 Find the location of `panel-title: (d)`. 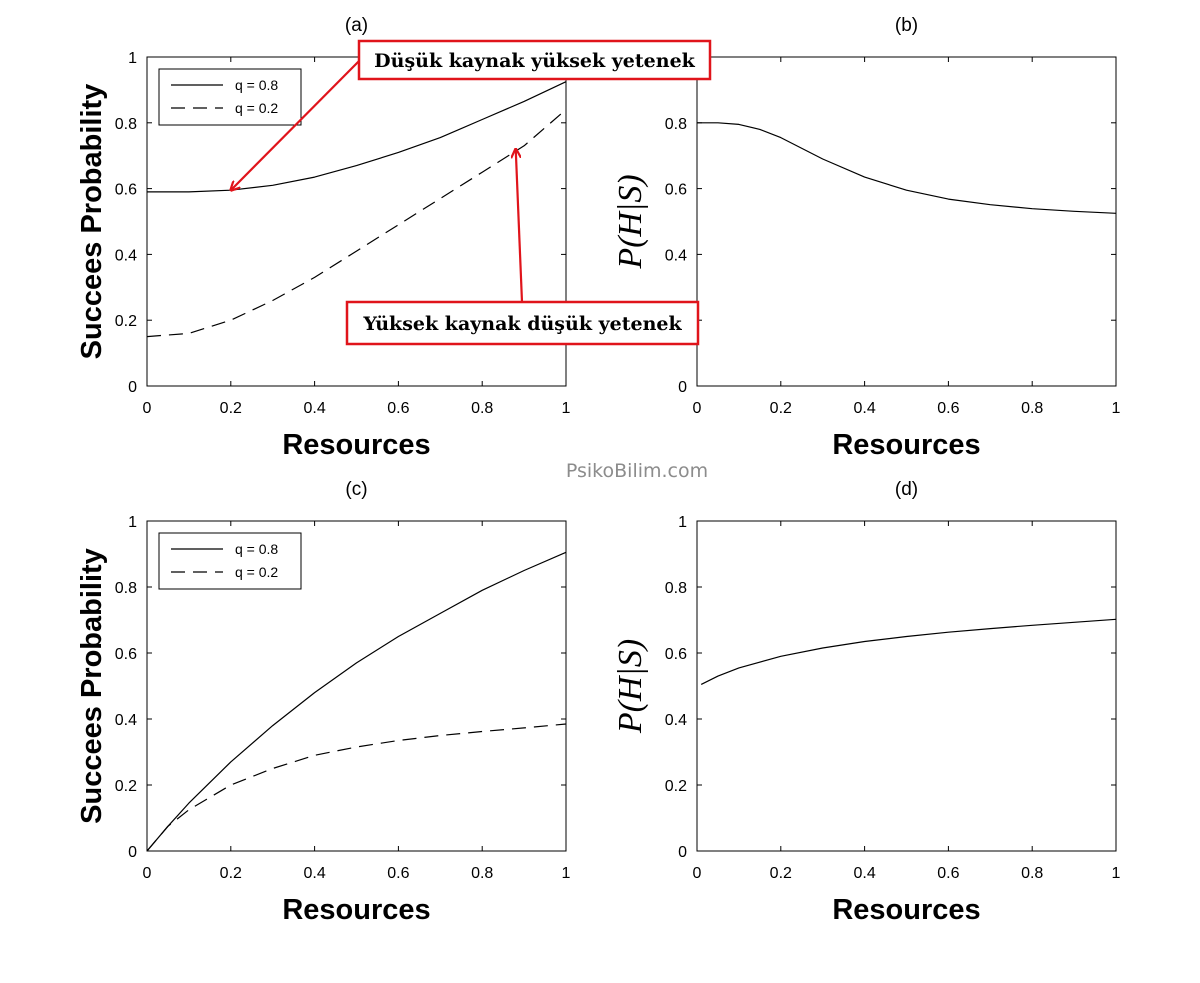

panel-title: (d) is located at coordinates (906, 489).